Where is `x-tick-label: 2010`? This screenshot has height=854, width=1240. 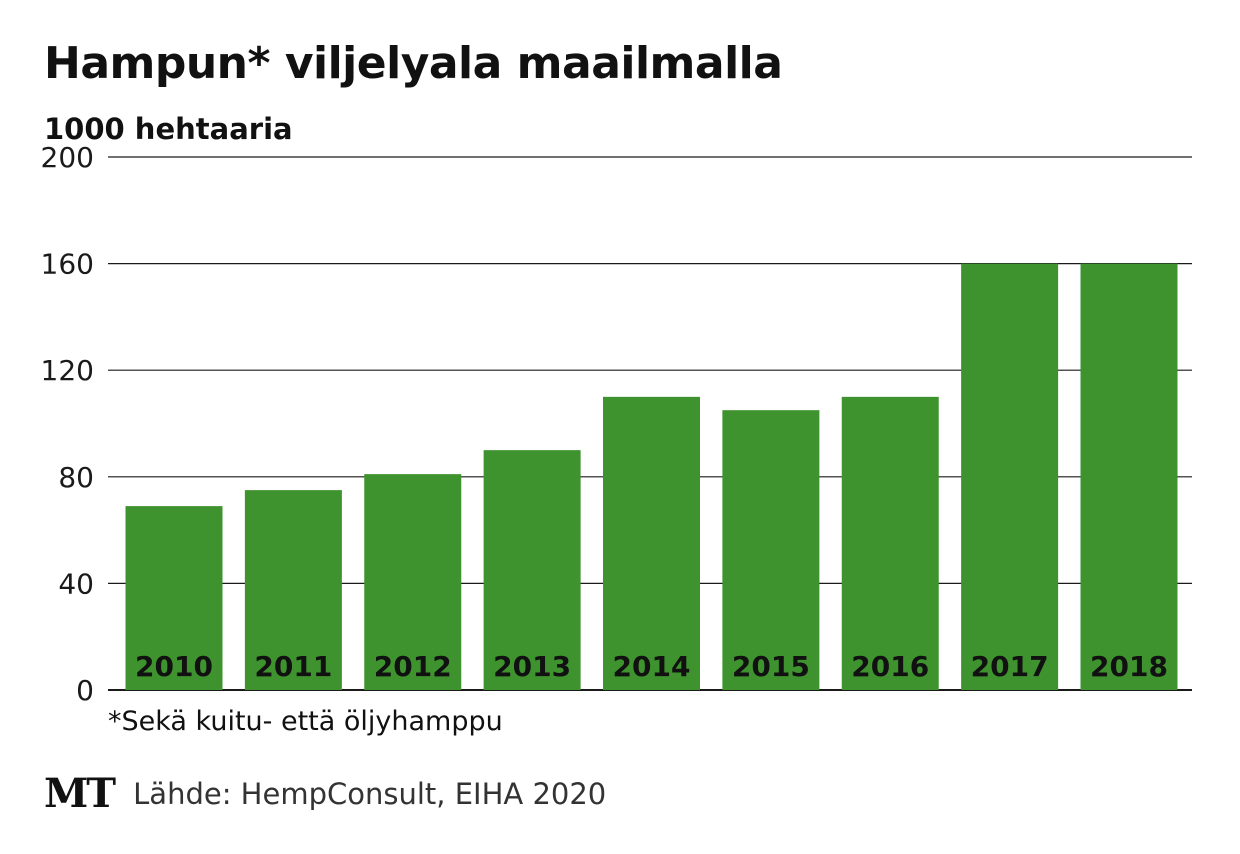 x-tick-label: 2010 is located at coordinates (174, 666).